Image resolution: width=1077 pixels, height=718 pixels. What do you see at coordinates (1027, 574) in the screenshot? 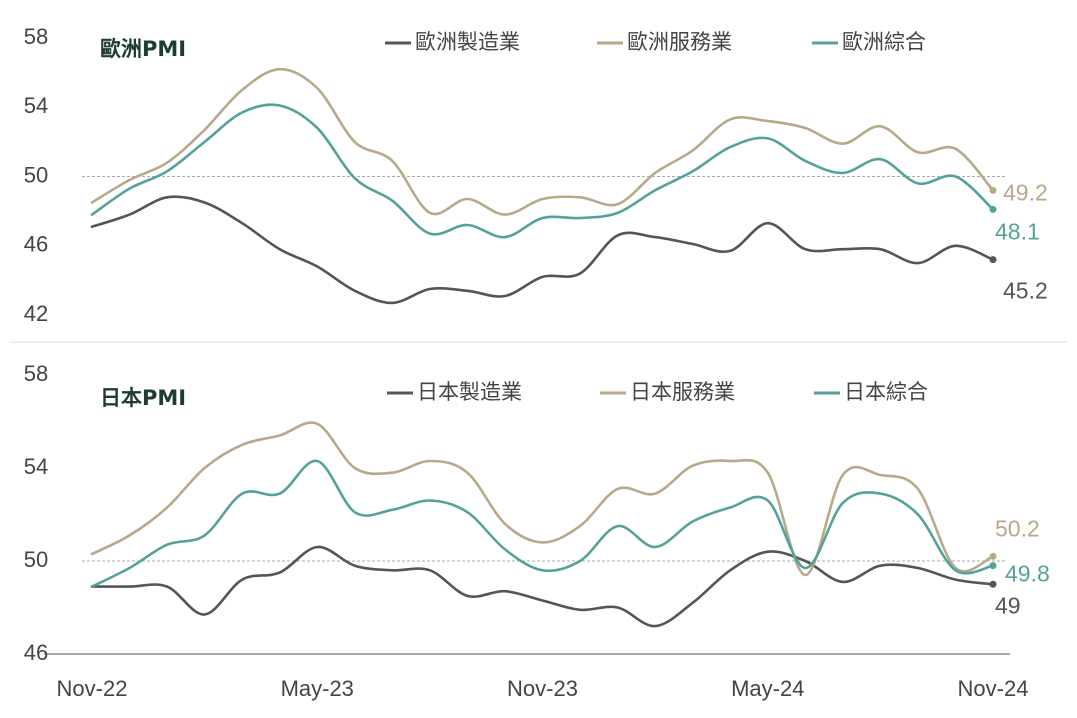
I see `end-value-label: 49.8` at bounding box center [1027, 574].